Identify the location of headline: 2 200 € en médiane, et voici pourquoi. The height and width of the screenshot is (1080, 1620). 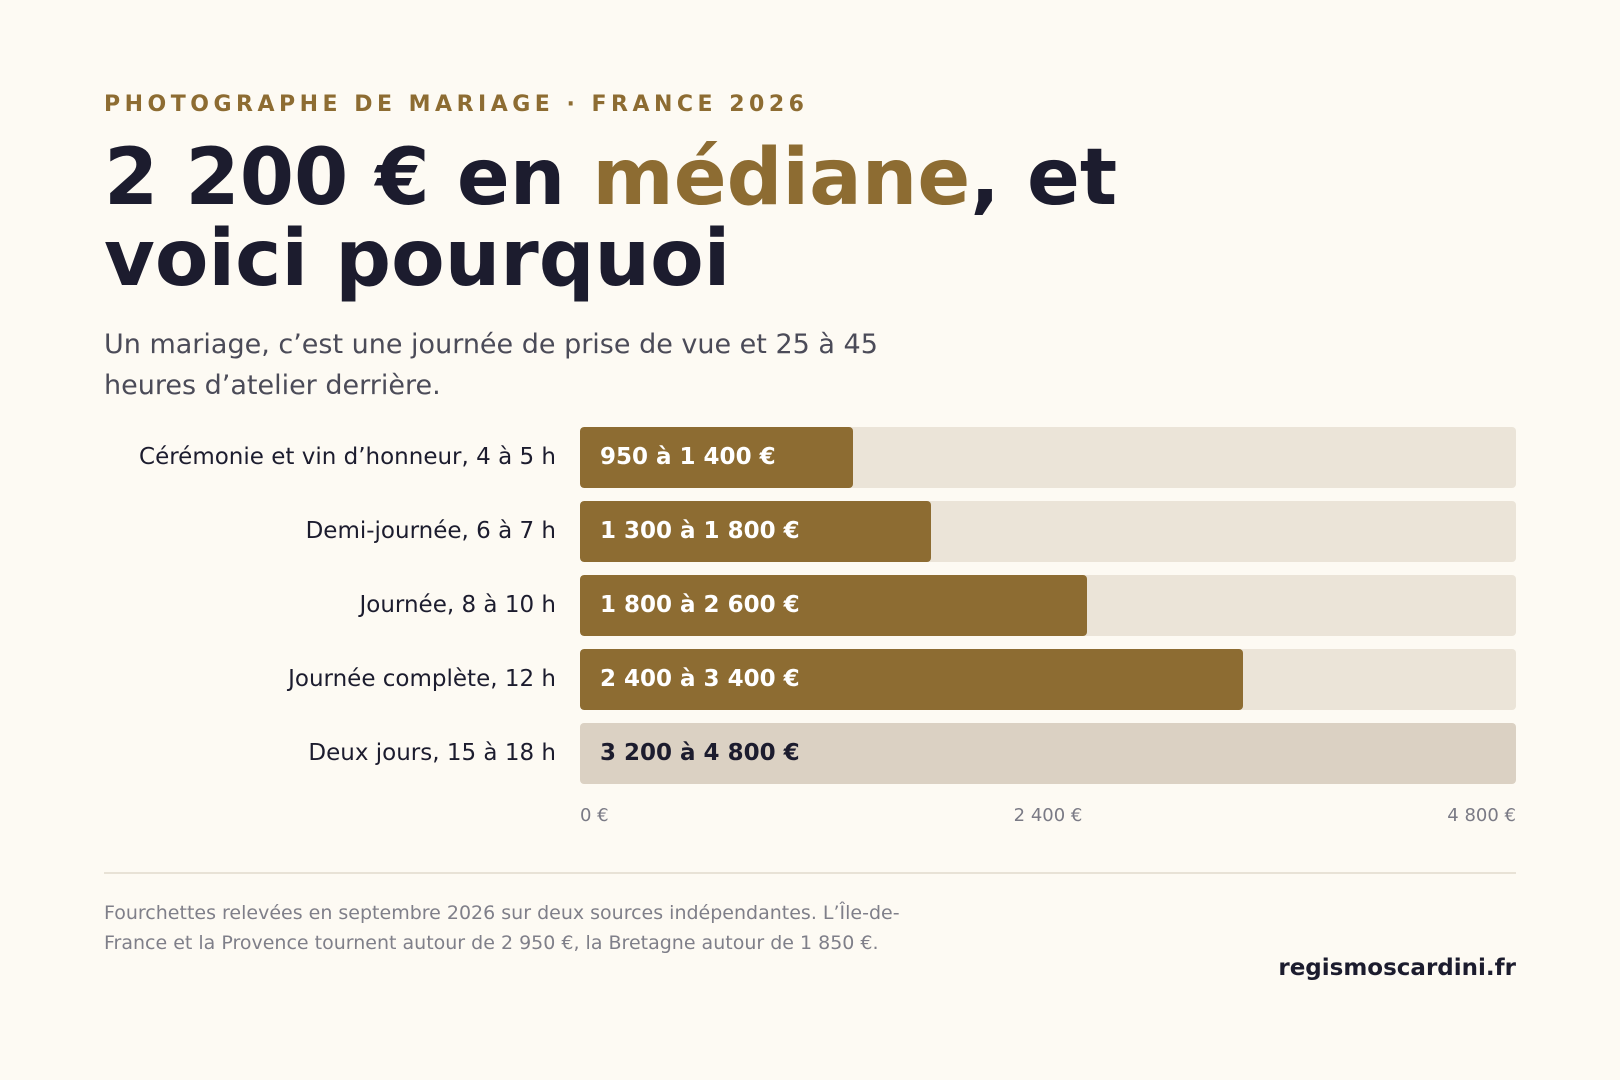
(654, 219).